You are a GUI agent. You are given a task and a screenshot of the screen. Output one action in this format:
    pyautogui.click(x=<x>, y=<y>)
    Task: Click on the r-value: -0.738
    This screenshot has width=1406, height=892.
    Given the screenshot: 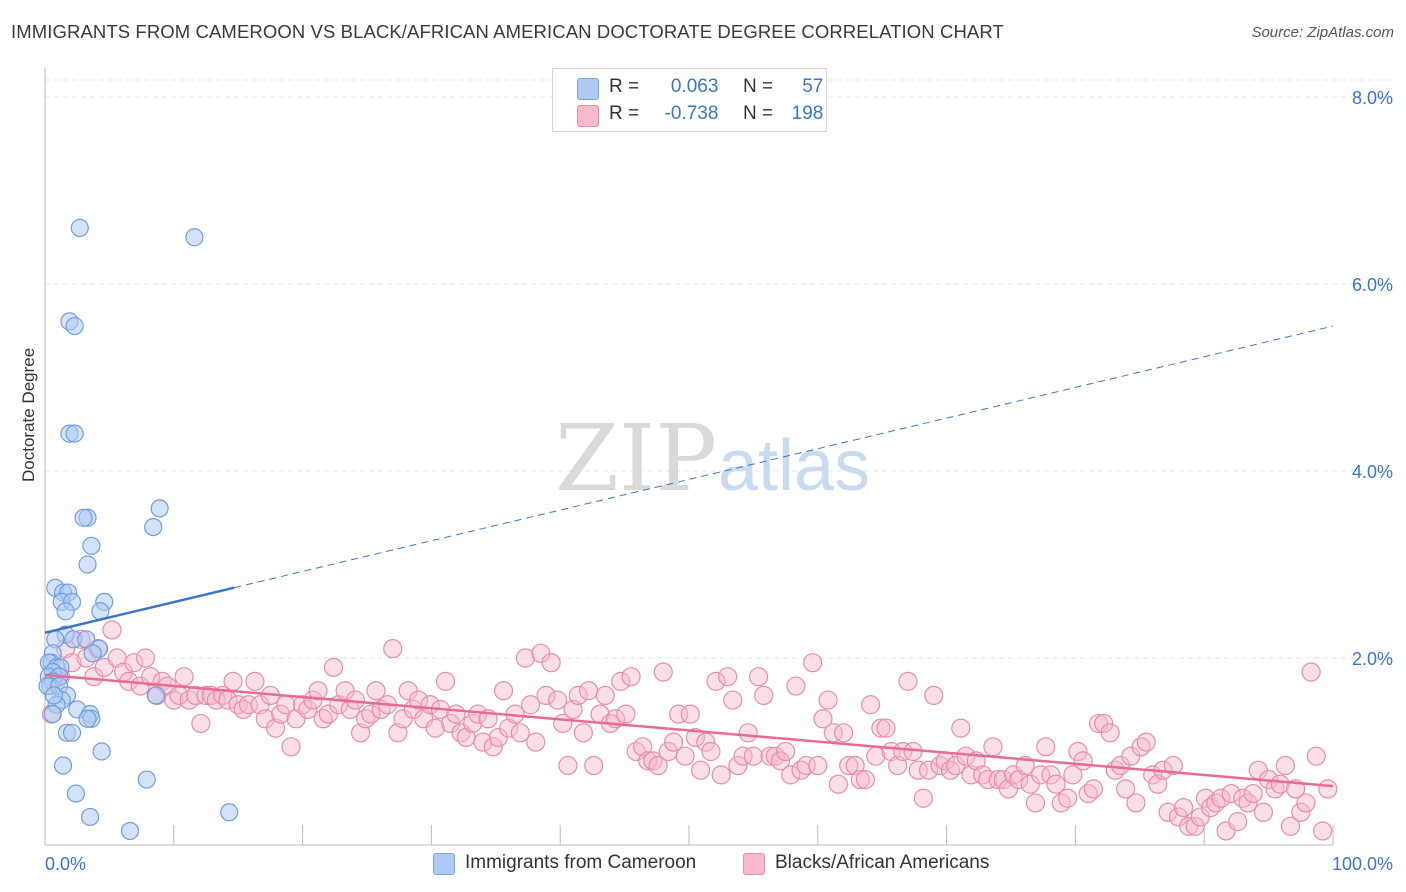 What is the action you would take?
    pyautogui.click(x=691, y=113)
    